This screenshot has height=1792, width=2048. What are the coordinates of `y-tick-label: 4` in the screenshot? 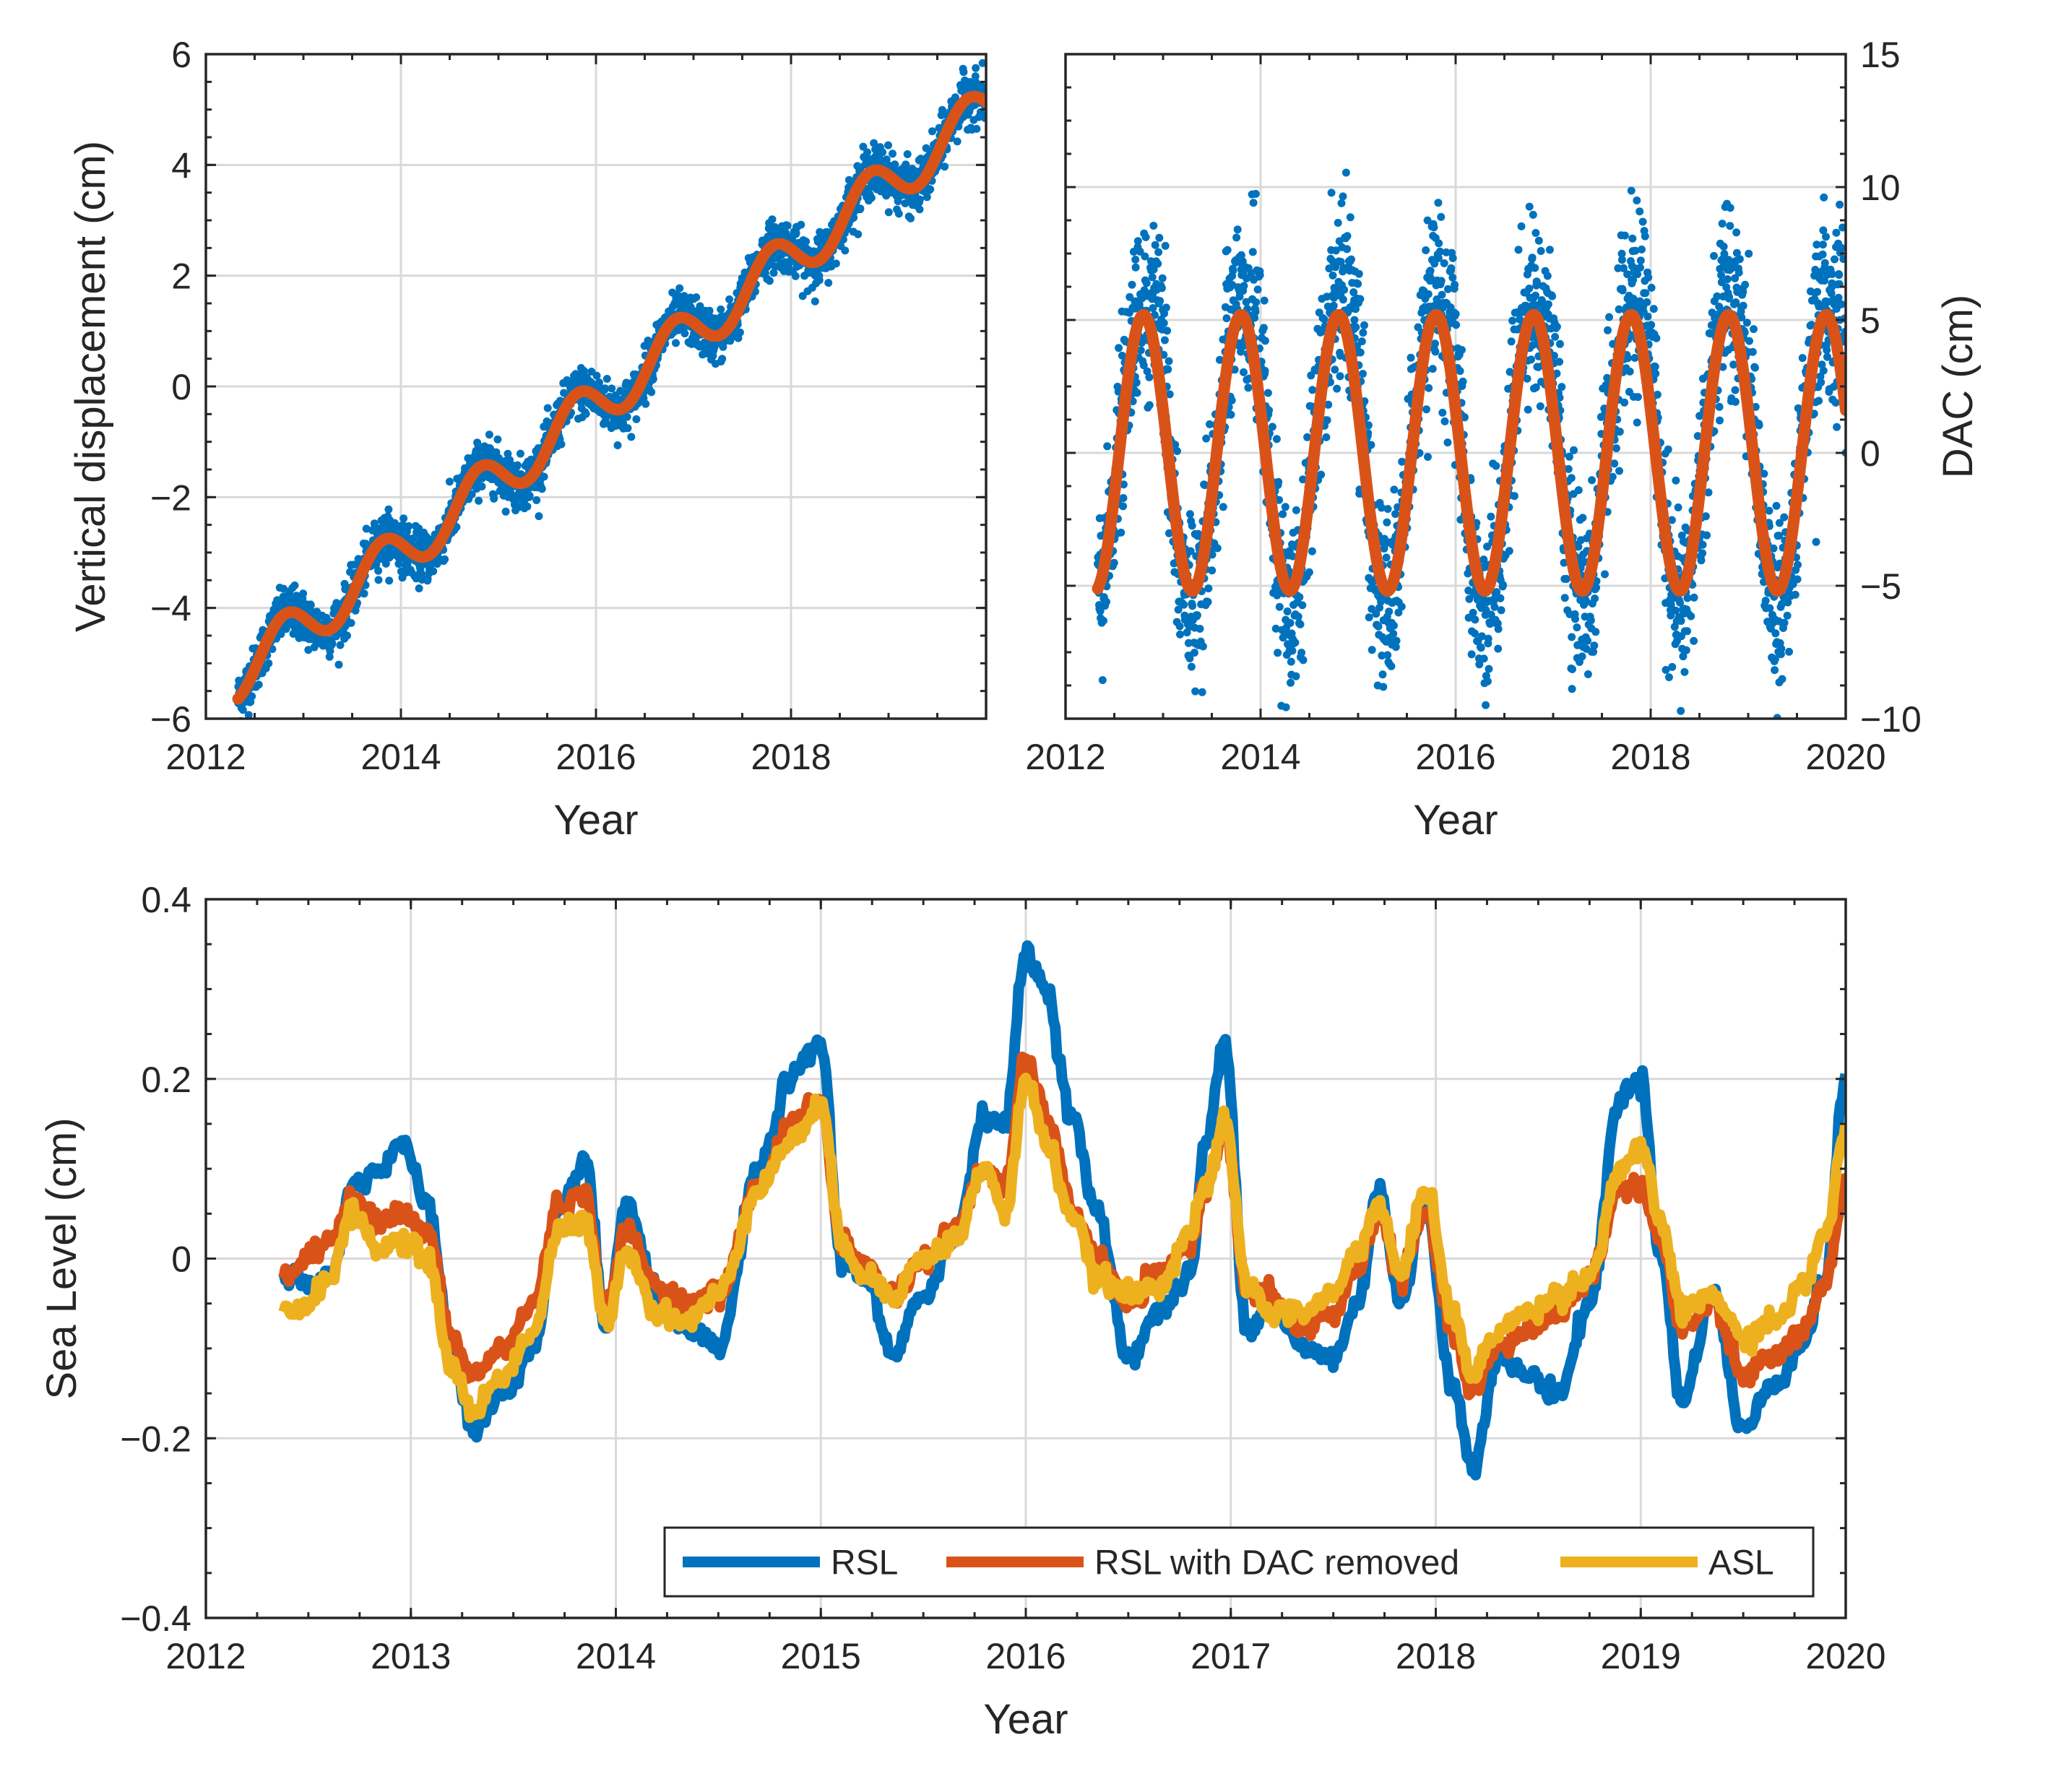 It's located at (181, 165).